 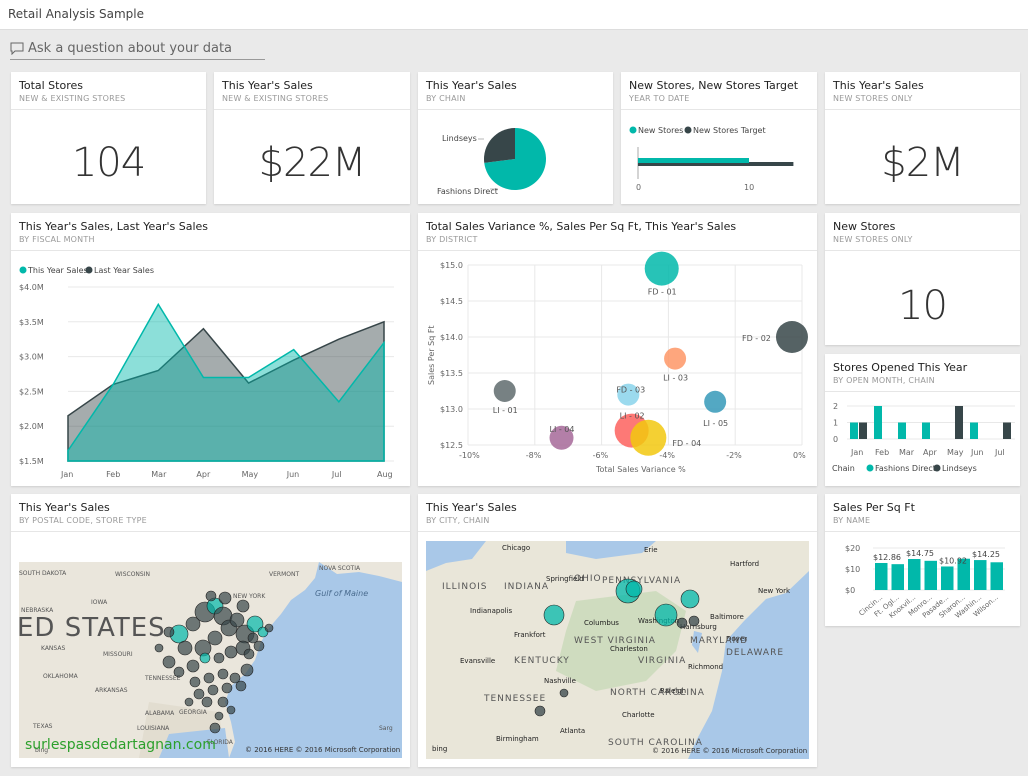 I want to click on x-tick: Jul, so click(x=336, y=474).